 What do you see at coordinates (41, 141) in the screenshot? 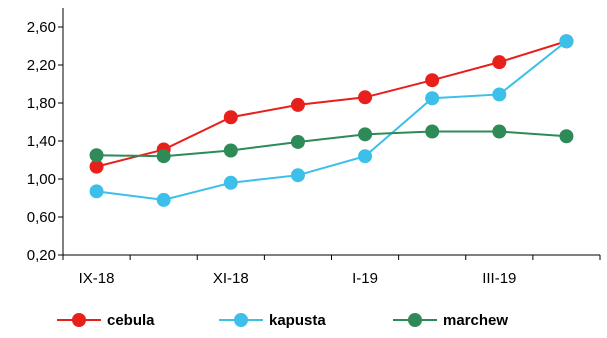
I see `y-tick-label: 1,40` at bounding box center [41, 141].